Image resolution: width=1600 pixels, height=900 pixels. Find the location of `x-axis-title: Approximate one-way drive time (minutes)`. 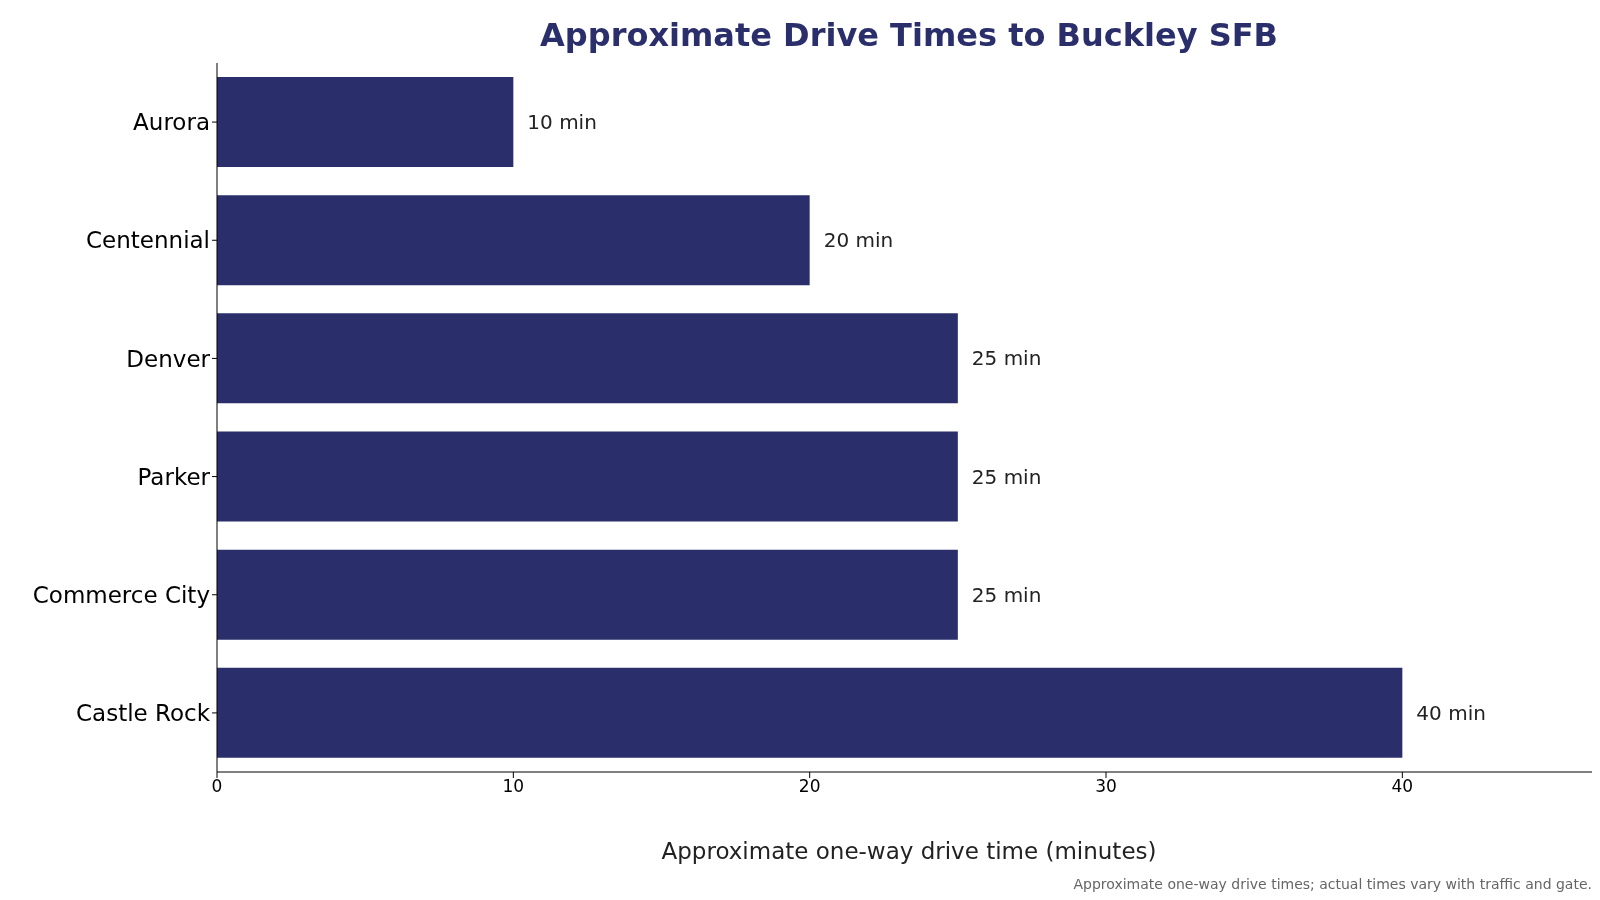

x-axis-title: Approximate one-way drive time (minutes) is located at coordinates (909, 851).